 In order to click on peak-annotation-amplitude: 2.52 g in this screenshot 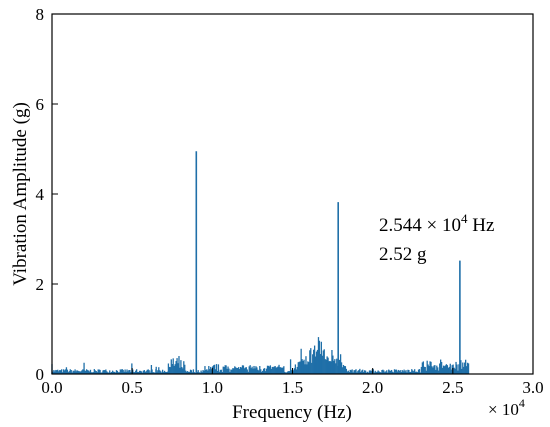, I will do `click(403, 254)`.